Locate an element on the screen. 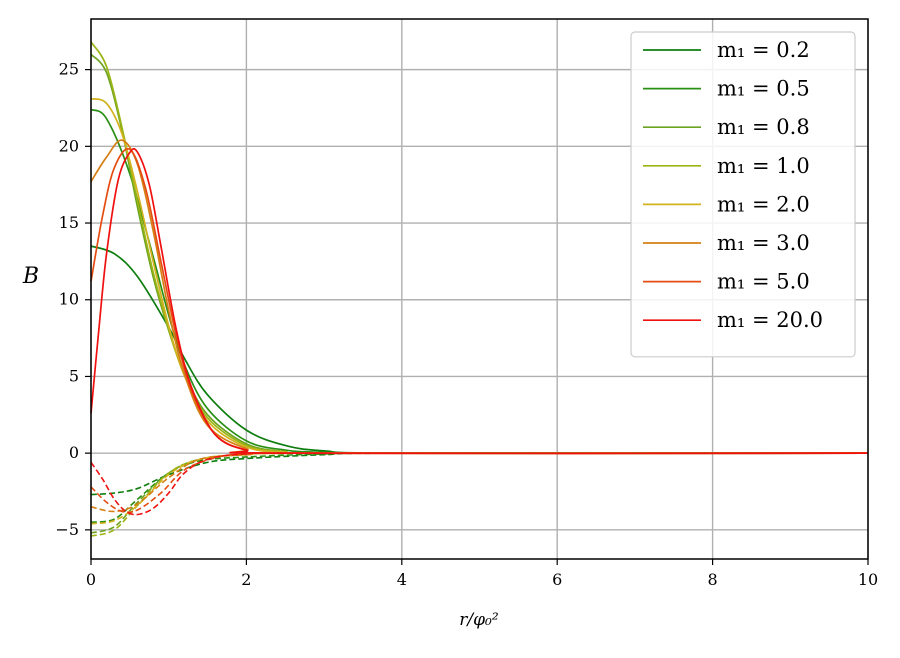 The width and height of the screenshot is (900, 658). y-tick-label: −5 is located at coordinates (67, 529).